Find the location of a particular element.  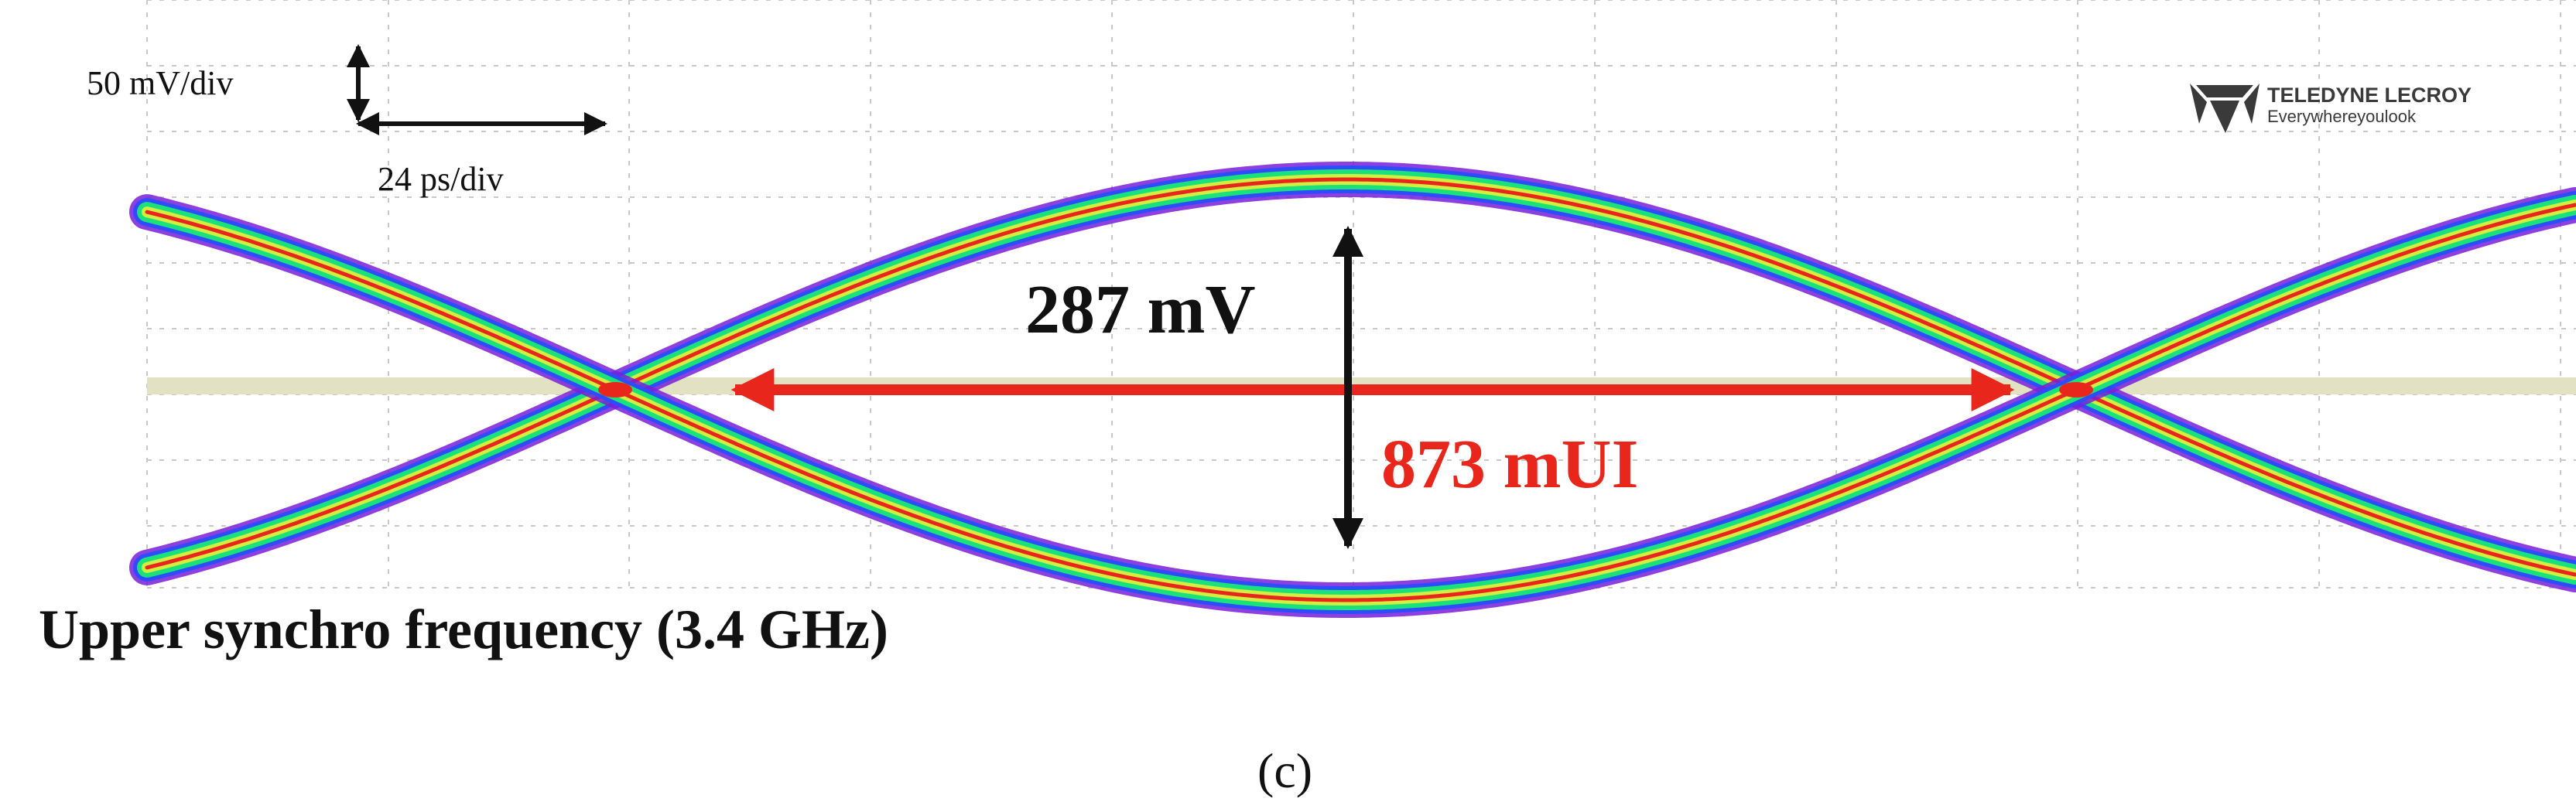

figure-caption: Upper synchro frequency (3.4 GHz) is located at coordinates (463, 629).